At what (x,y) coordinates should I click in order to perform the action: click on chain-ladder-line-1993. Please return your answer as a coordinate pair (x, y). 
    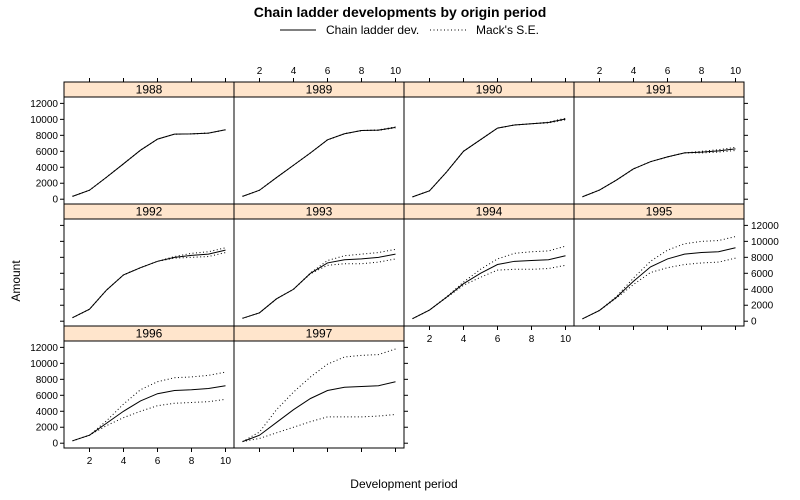
    Looking at the image, I should click on (319, 286).